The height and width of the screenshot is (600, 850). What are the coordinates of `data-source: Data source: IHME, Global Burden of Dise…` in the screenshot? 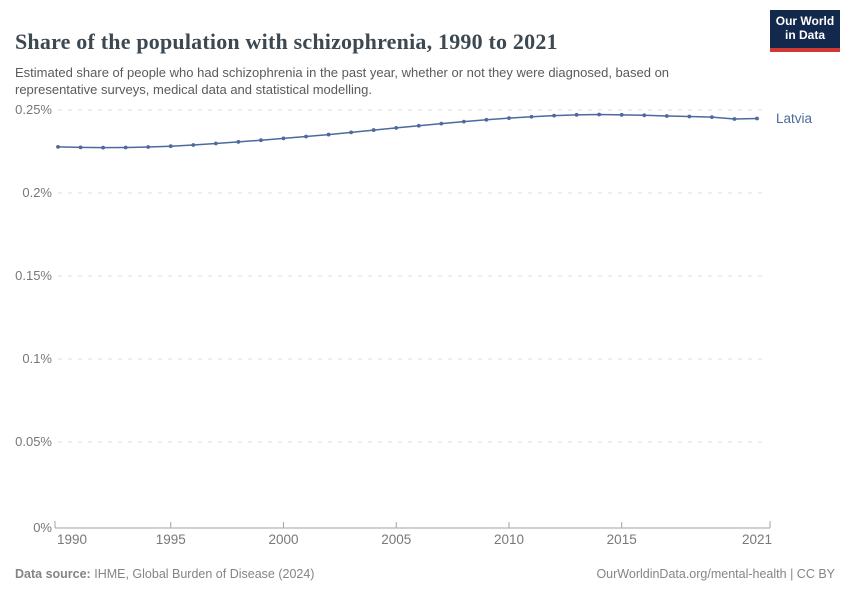 It's located at (164, 574).